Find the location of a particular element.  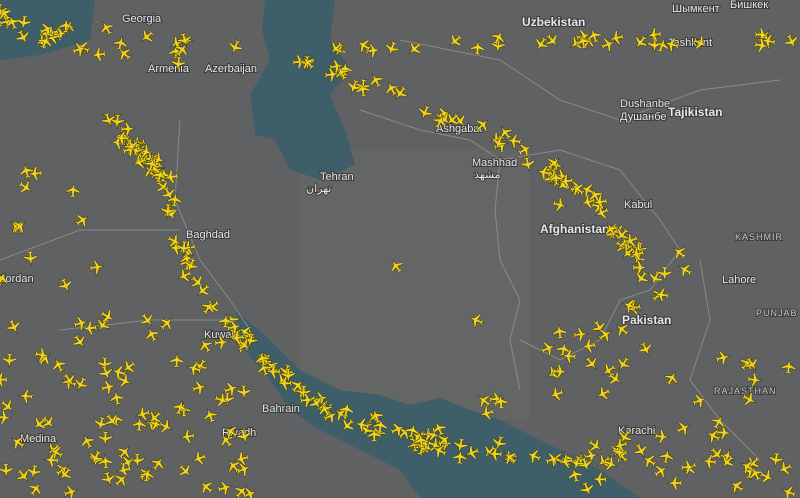

place-label: Armenia is located at coordinates (169, 69).